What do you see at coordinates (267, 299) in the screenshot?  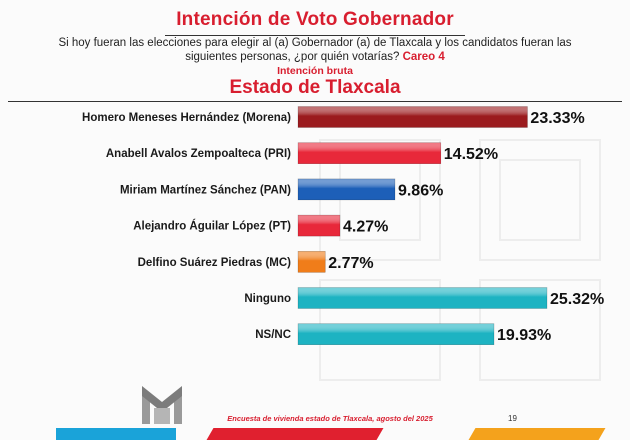 I see `category-label: Ninguno` at bounding box center [267, 299].